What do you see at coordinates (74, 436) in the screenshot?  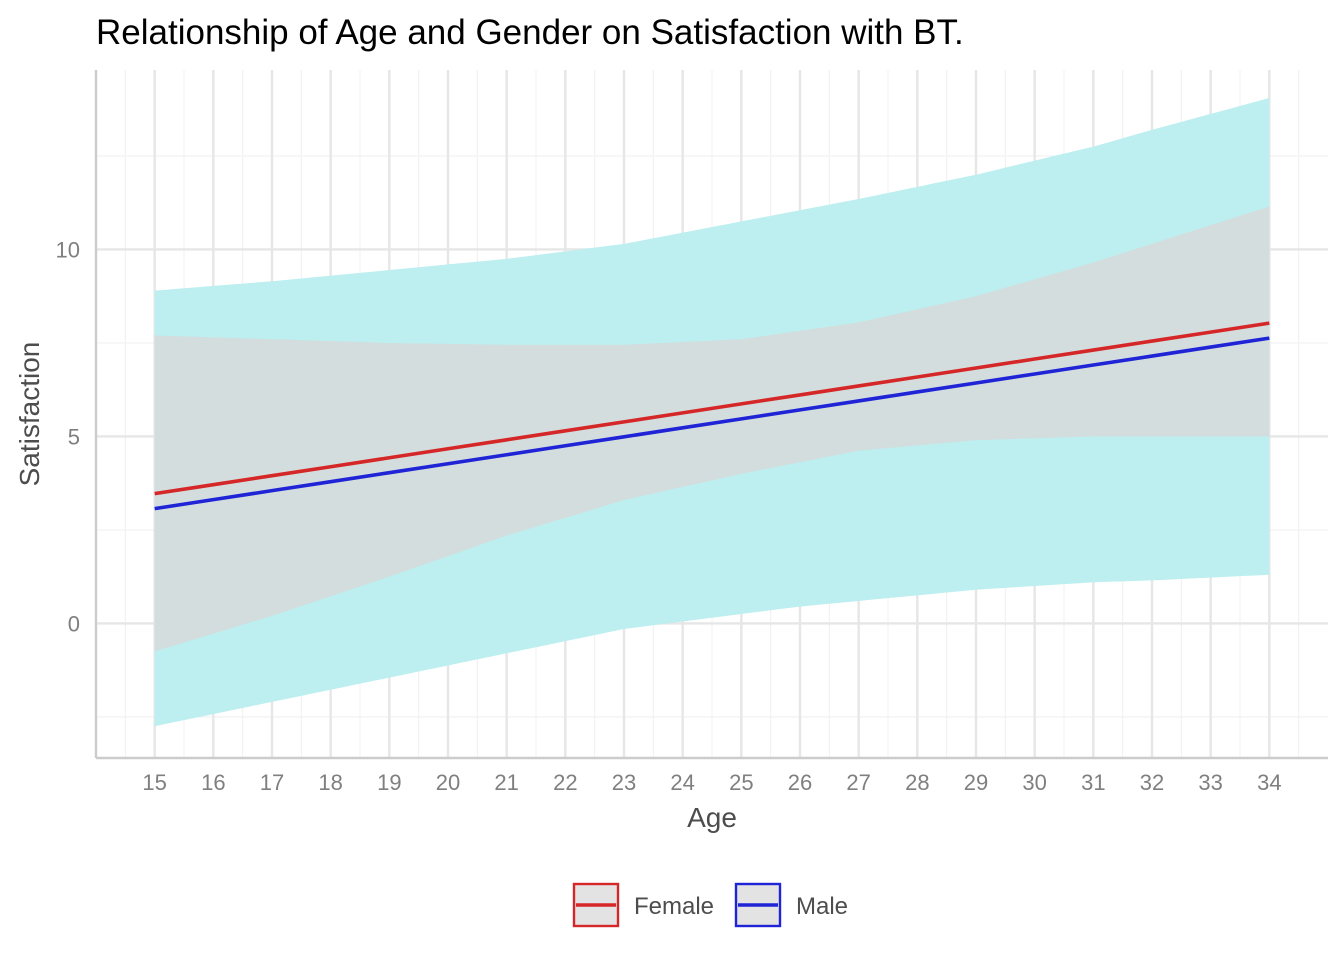 I see `y-tick-label: 5` at bounding box center [74, 436].